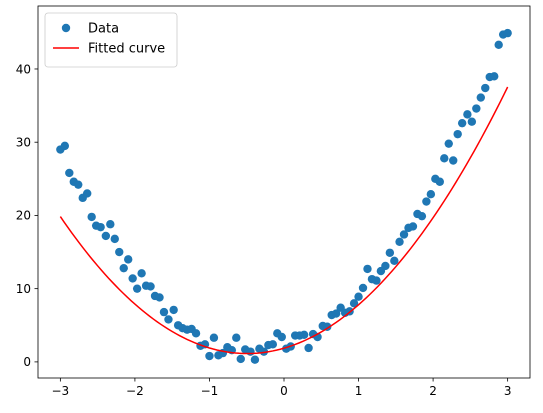 The height and width of the screenshot is (413, 543). I want to click on x-tick-label: 1, so click(359, 391).